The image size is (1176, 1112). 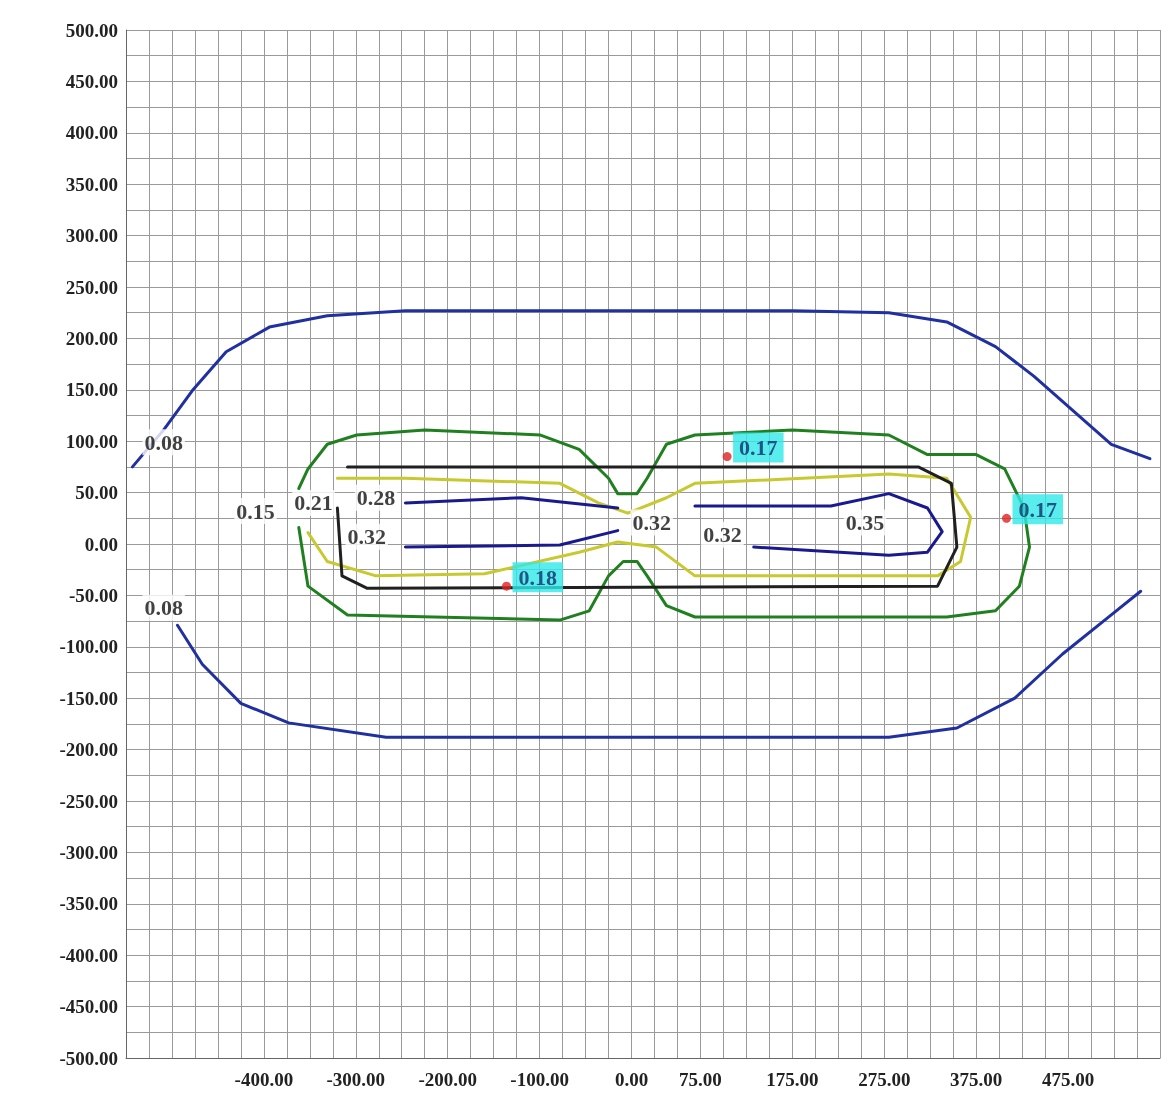 What do you see at coordinates (313, 503) in the screenshot?
I see `annotation: 0.21` at bounding box center [313, 503].